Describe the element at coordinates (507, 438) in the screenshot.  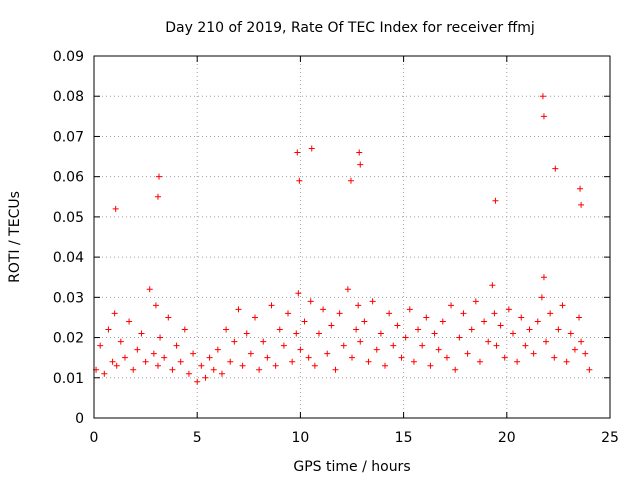
I see `x-tick-label: 20` at that location.